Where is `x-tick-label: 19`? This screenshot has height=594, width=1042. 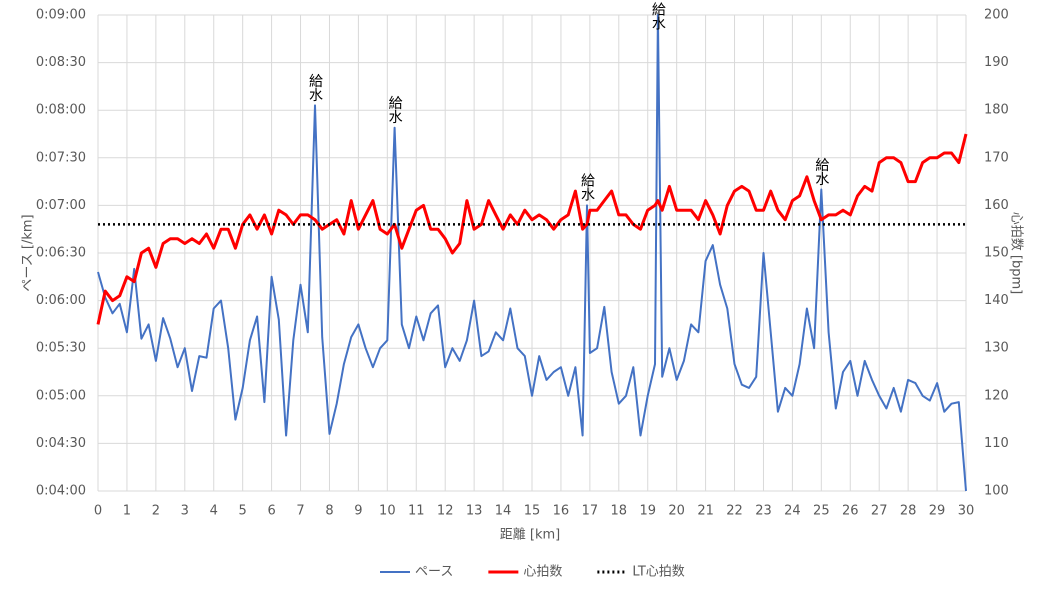
x-tick-label: 19 is located at coordinates (647, 511).